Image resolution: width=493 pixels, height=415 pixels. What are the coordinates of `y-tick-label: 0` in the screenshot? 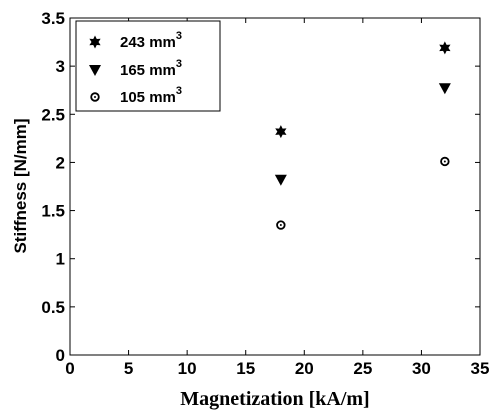 It's located at (60, 355).